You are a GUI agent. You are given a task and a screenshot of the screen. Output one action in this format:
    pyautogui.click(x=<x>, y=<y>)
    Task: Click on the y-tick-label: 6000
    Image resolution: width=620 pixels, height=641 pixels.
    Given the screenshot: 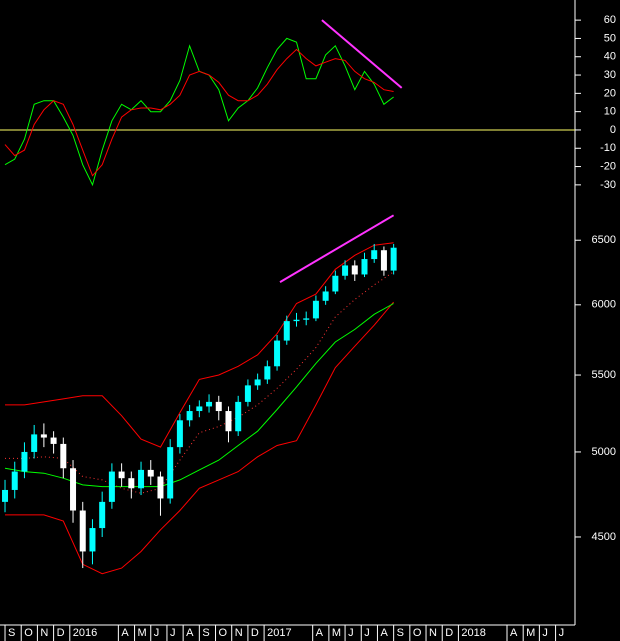 What is the action you would take?
    pyautogui.click(x=604, y=305)
    